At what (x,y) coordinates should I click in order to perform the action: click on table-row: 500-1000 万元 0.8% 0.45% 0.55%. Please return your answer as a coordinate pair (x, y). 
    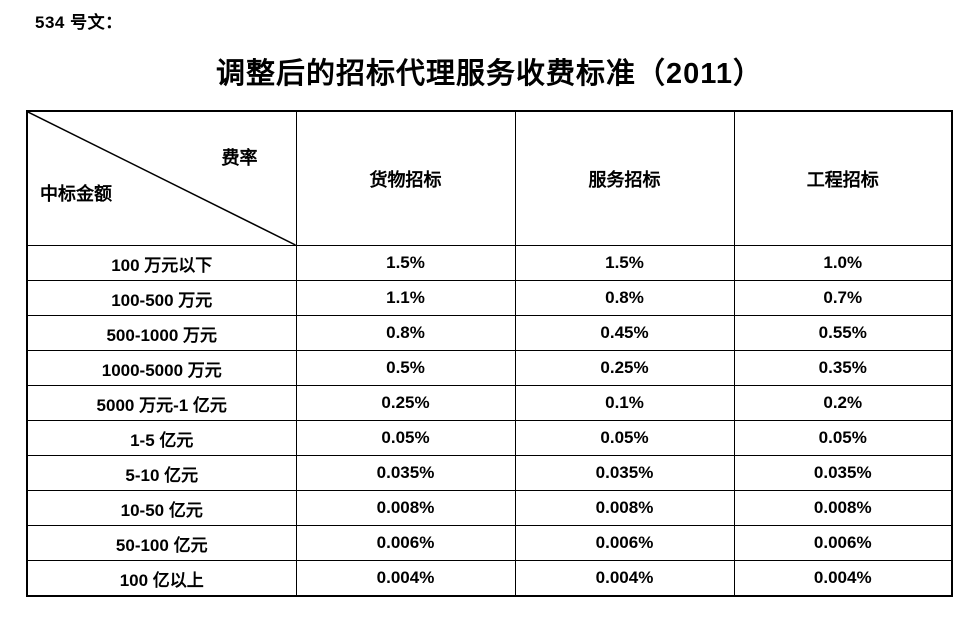
    Looking at the image, I should click on (489, 333).